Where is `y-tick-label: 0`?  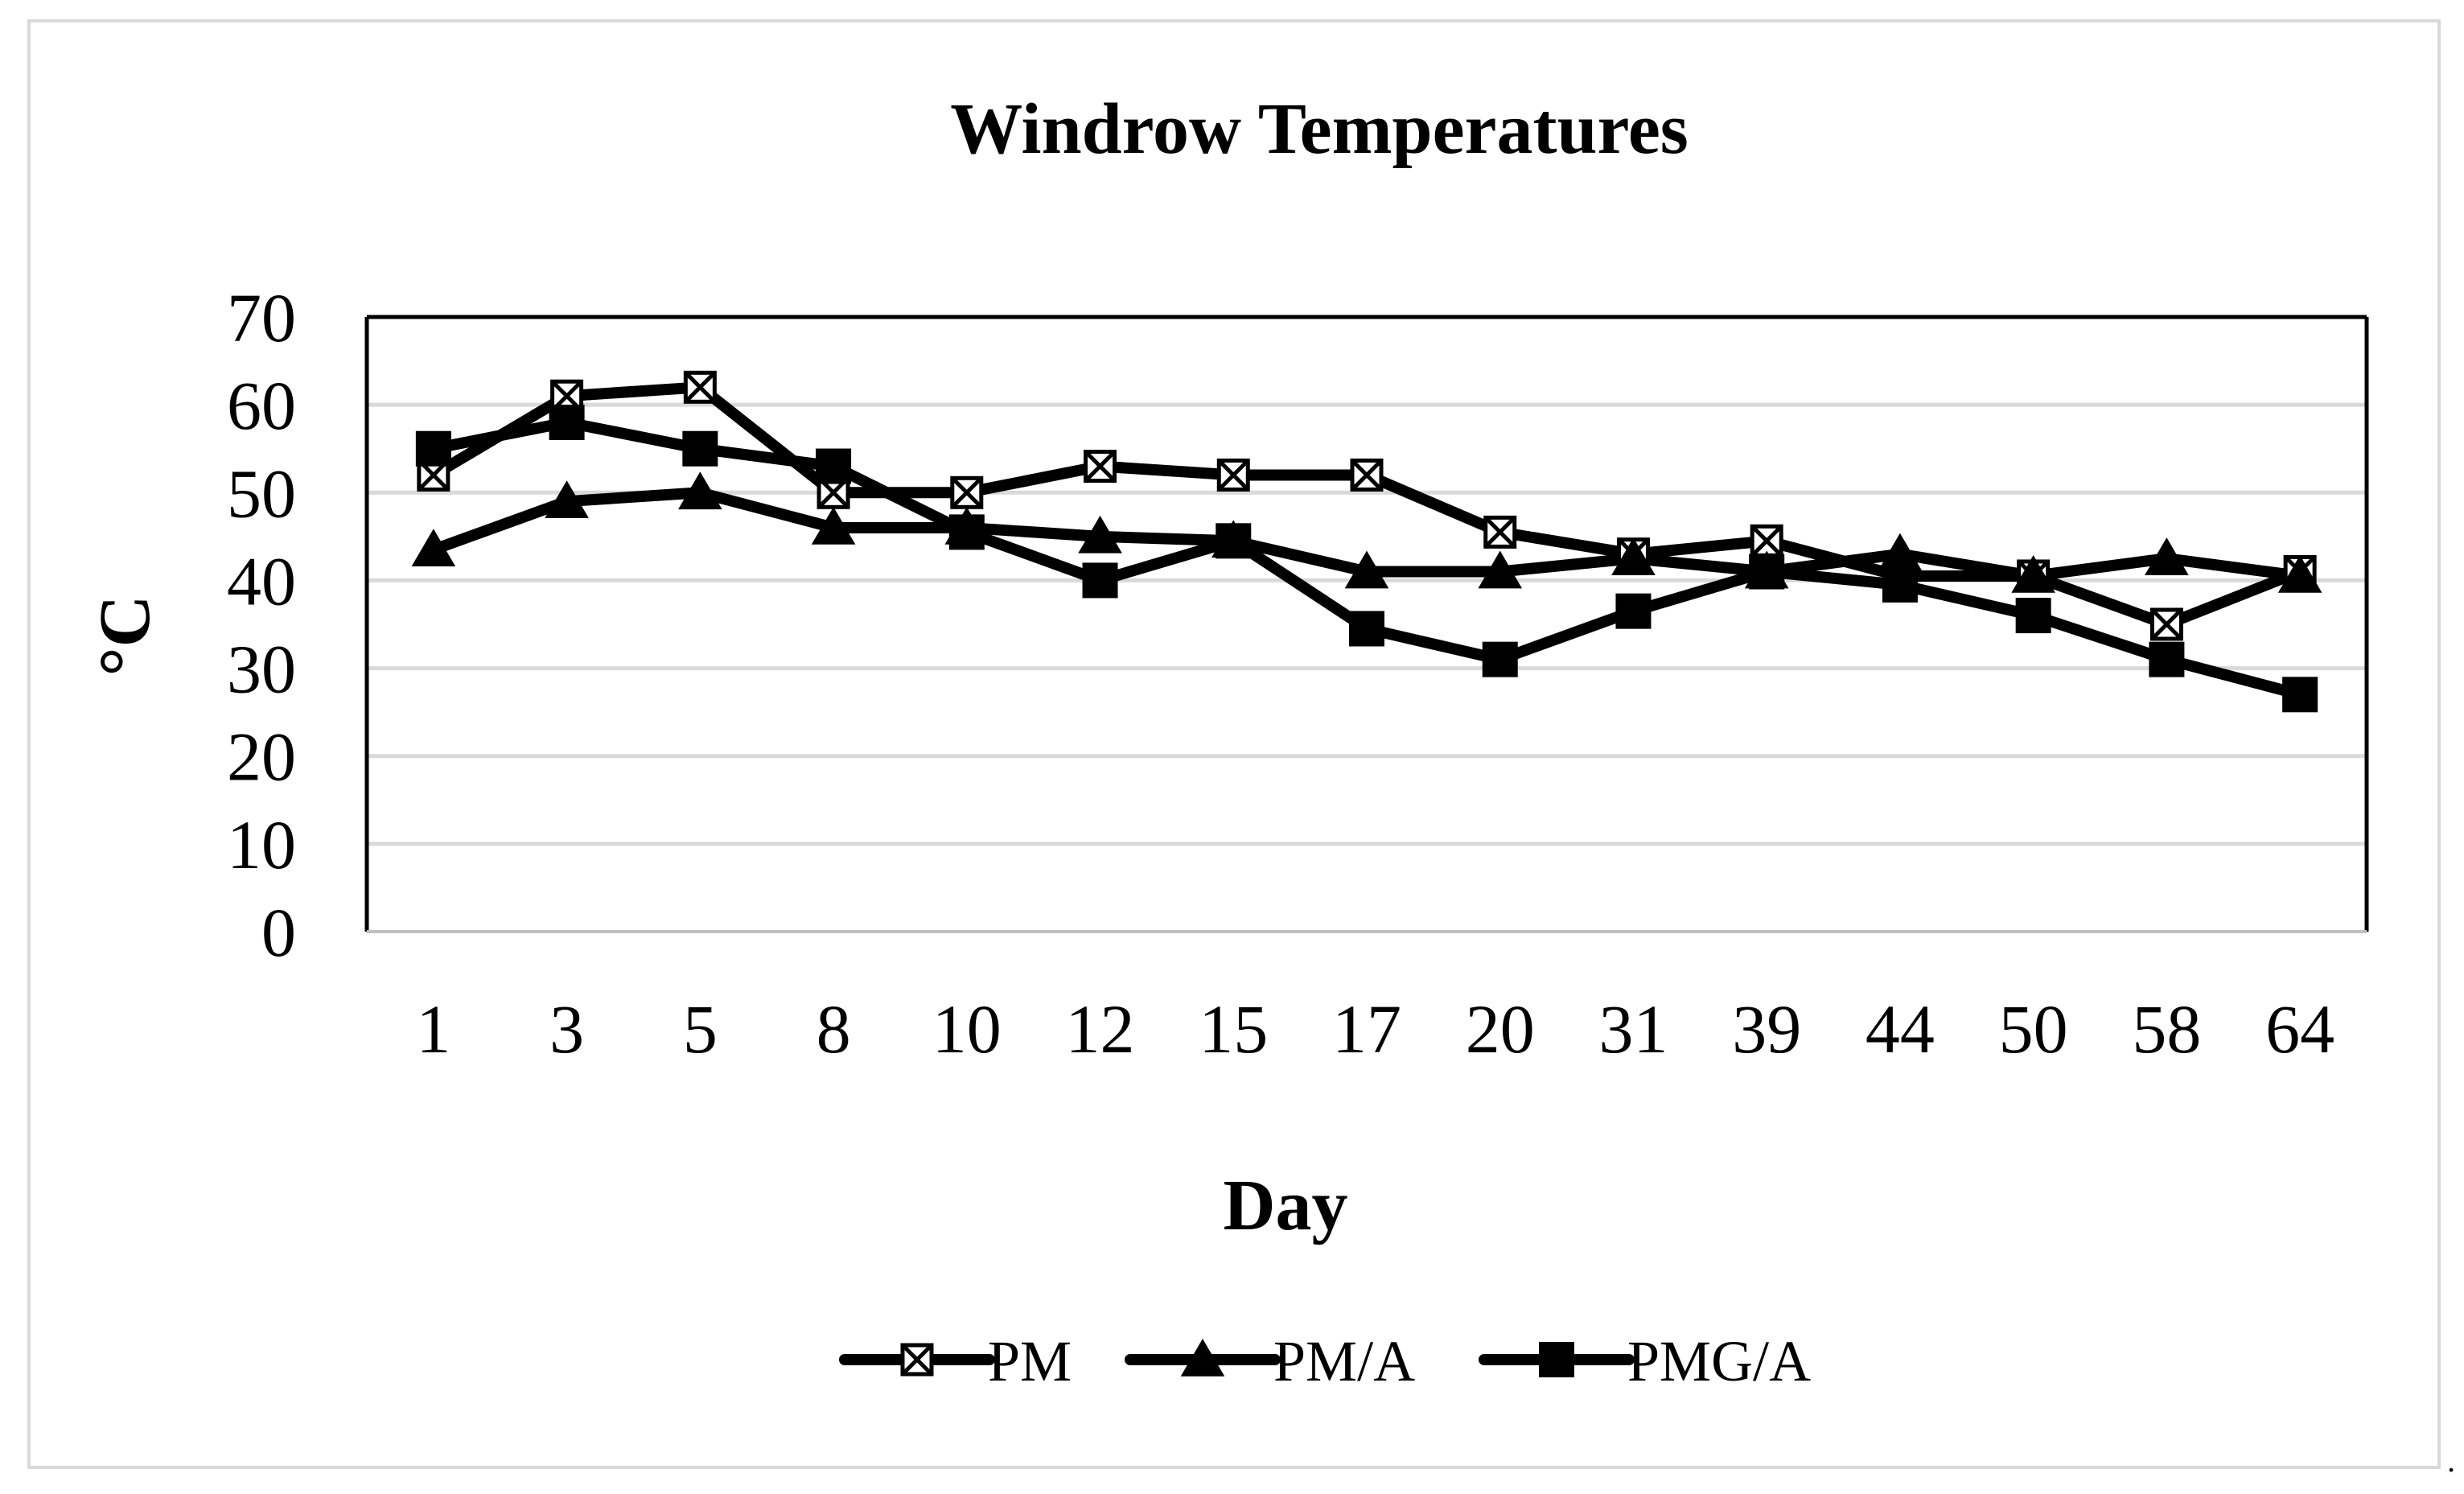
y-tick-label: 0 is located at coordinates (278, 932).